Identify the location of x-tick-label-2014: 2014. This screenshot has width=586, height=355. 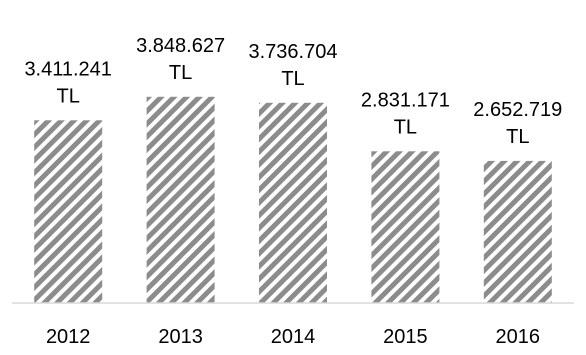
(293, 337).